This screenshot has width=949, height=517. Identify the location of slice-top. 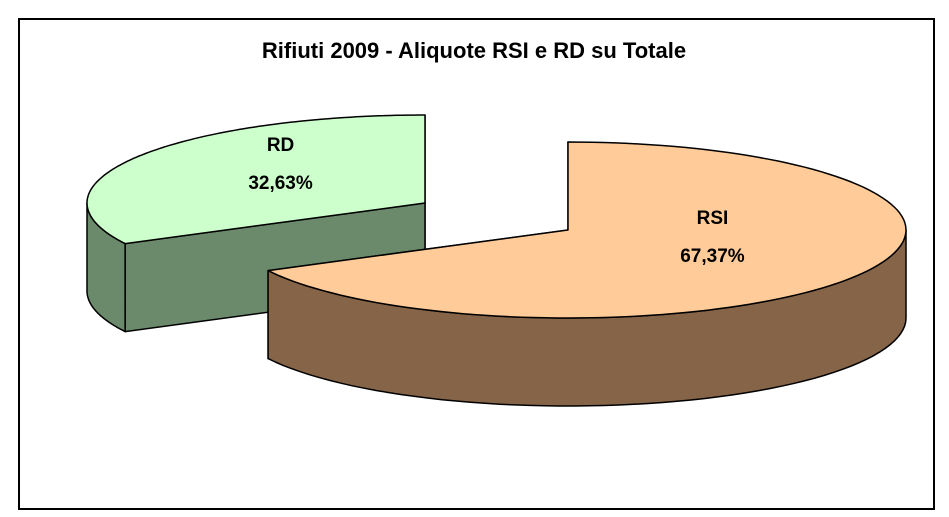
(256, 179).